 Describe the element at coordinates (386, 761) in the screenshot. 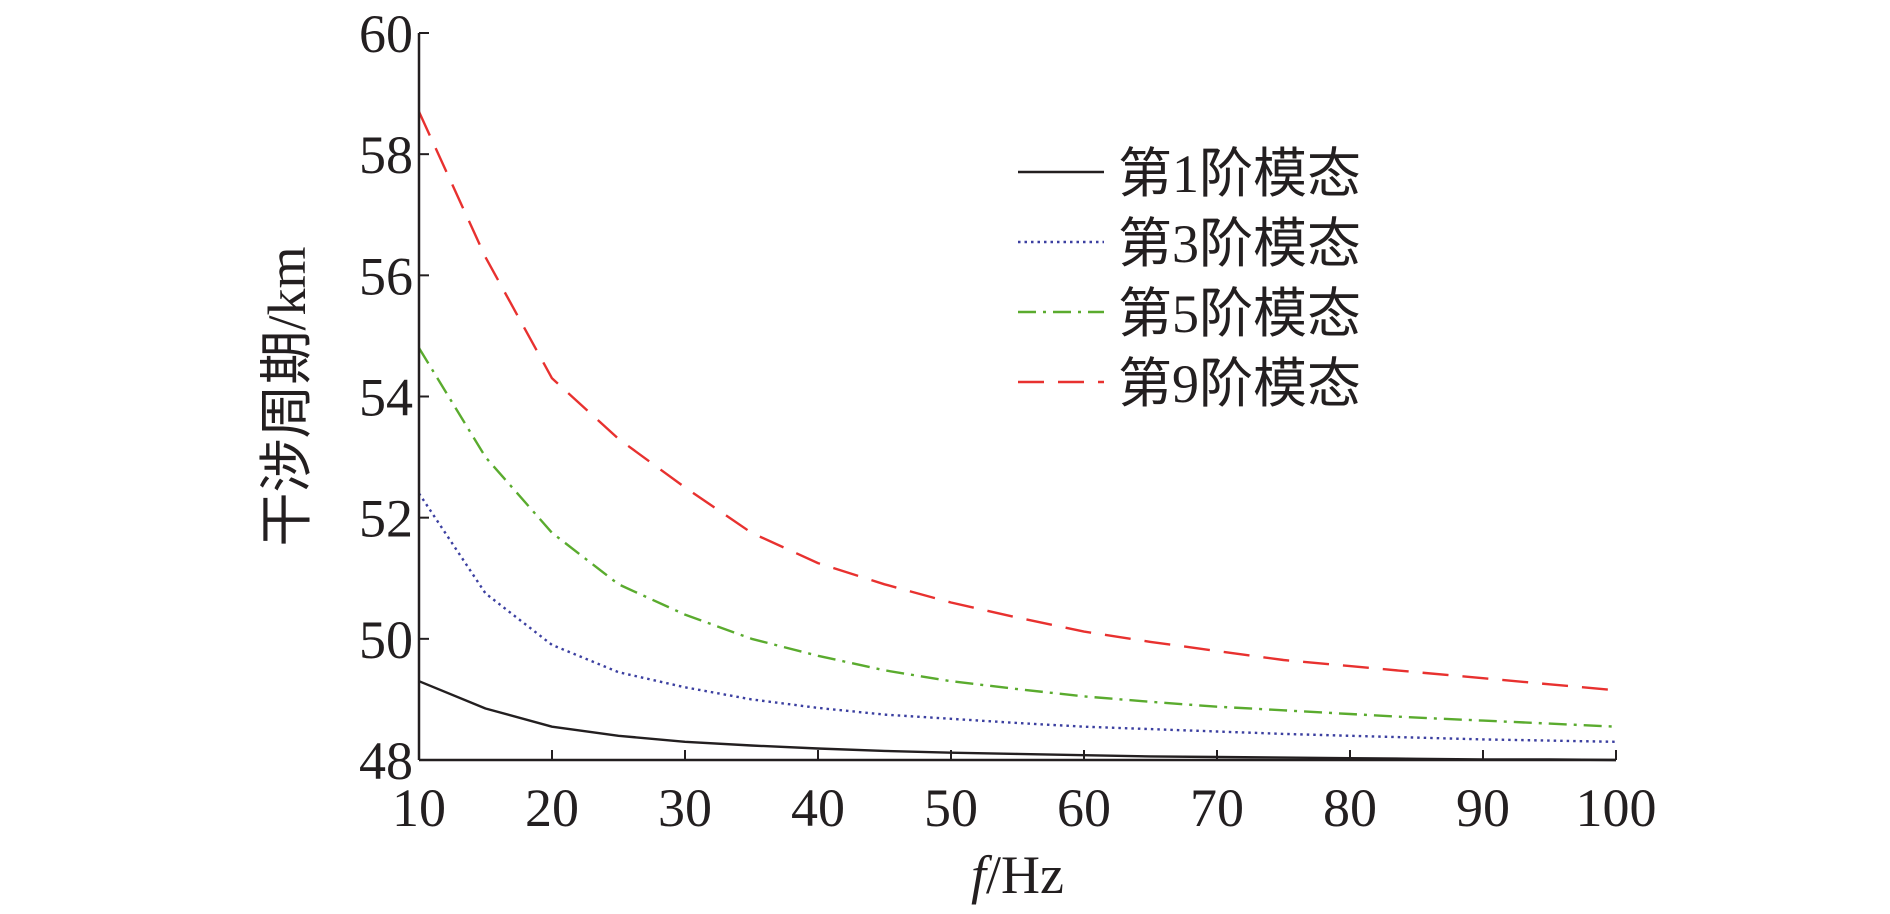

I see `y-tick-label: 48` at that location.